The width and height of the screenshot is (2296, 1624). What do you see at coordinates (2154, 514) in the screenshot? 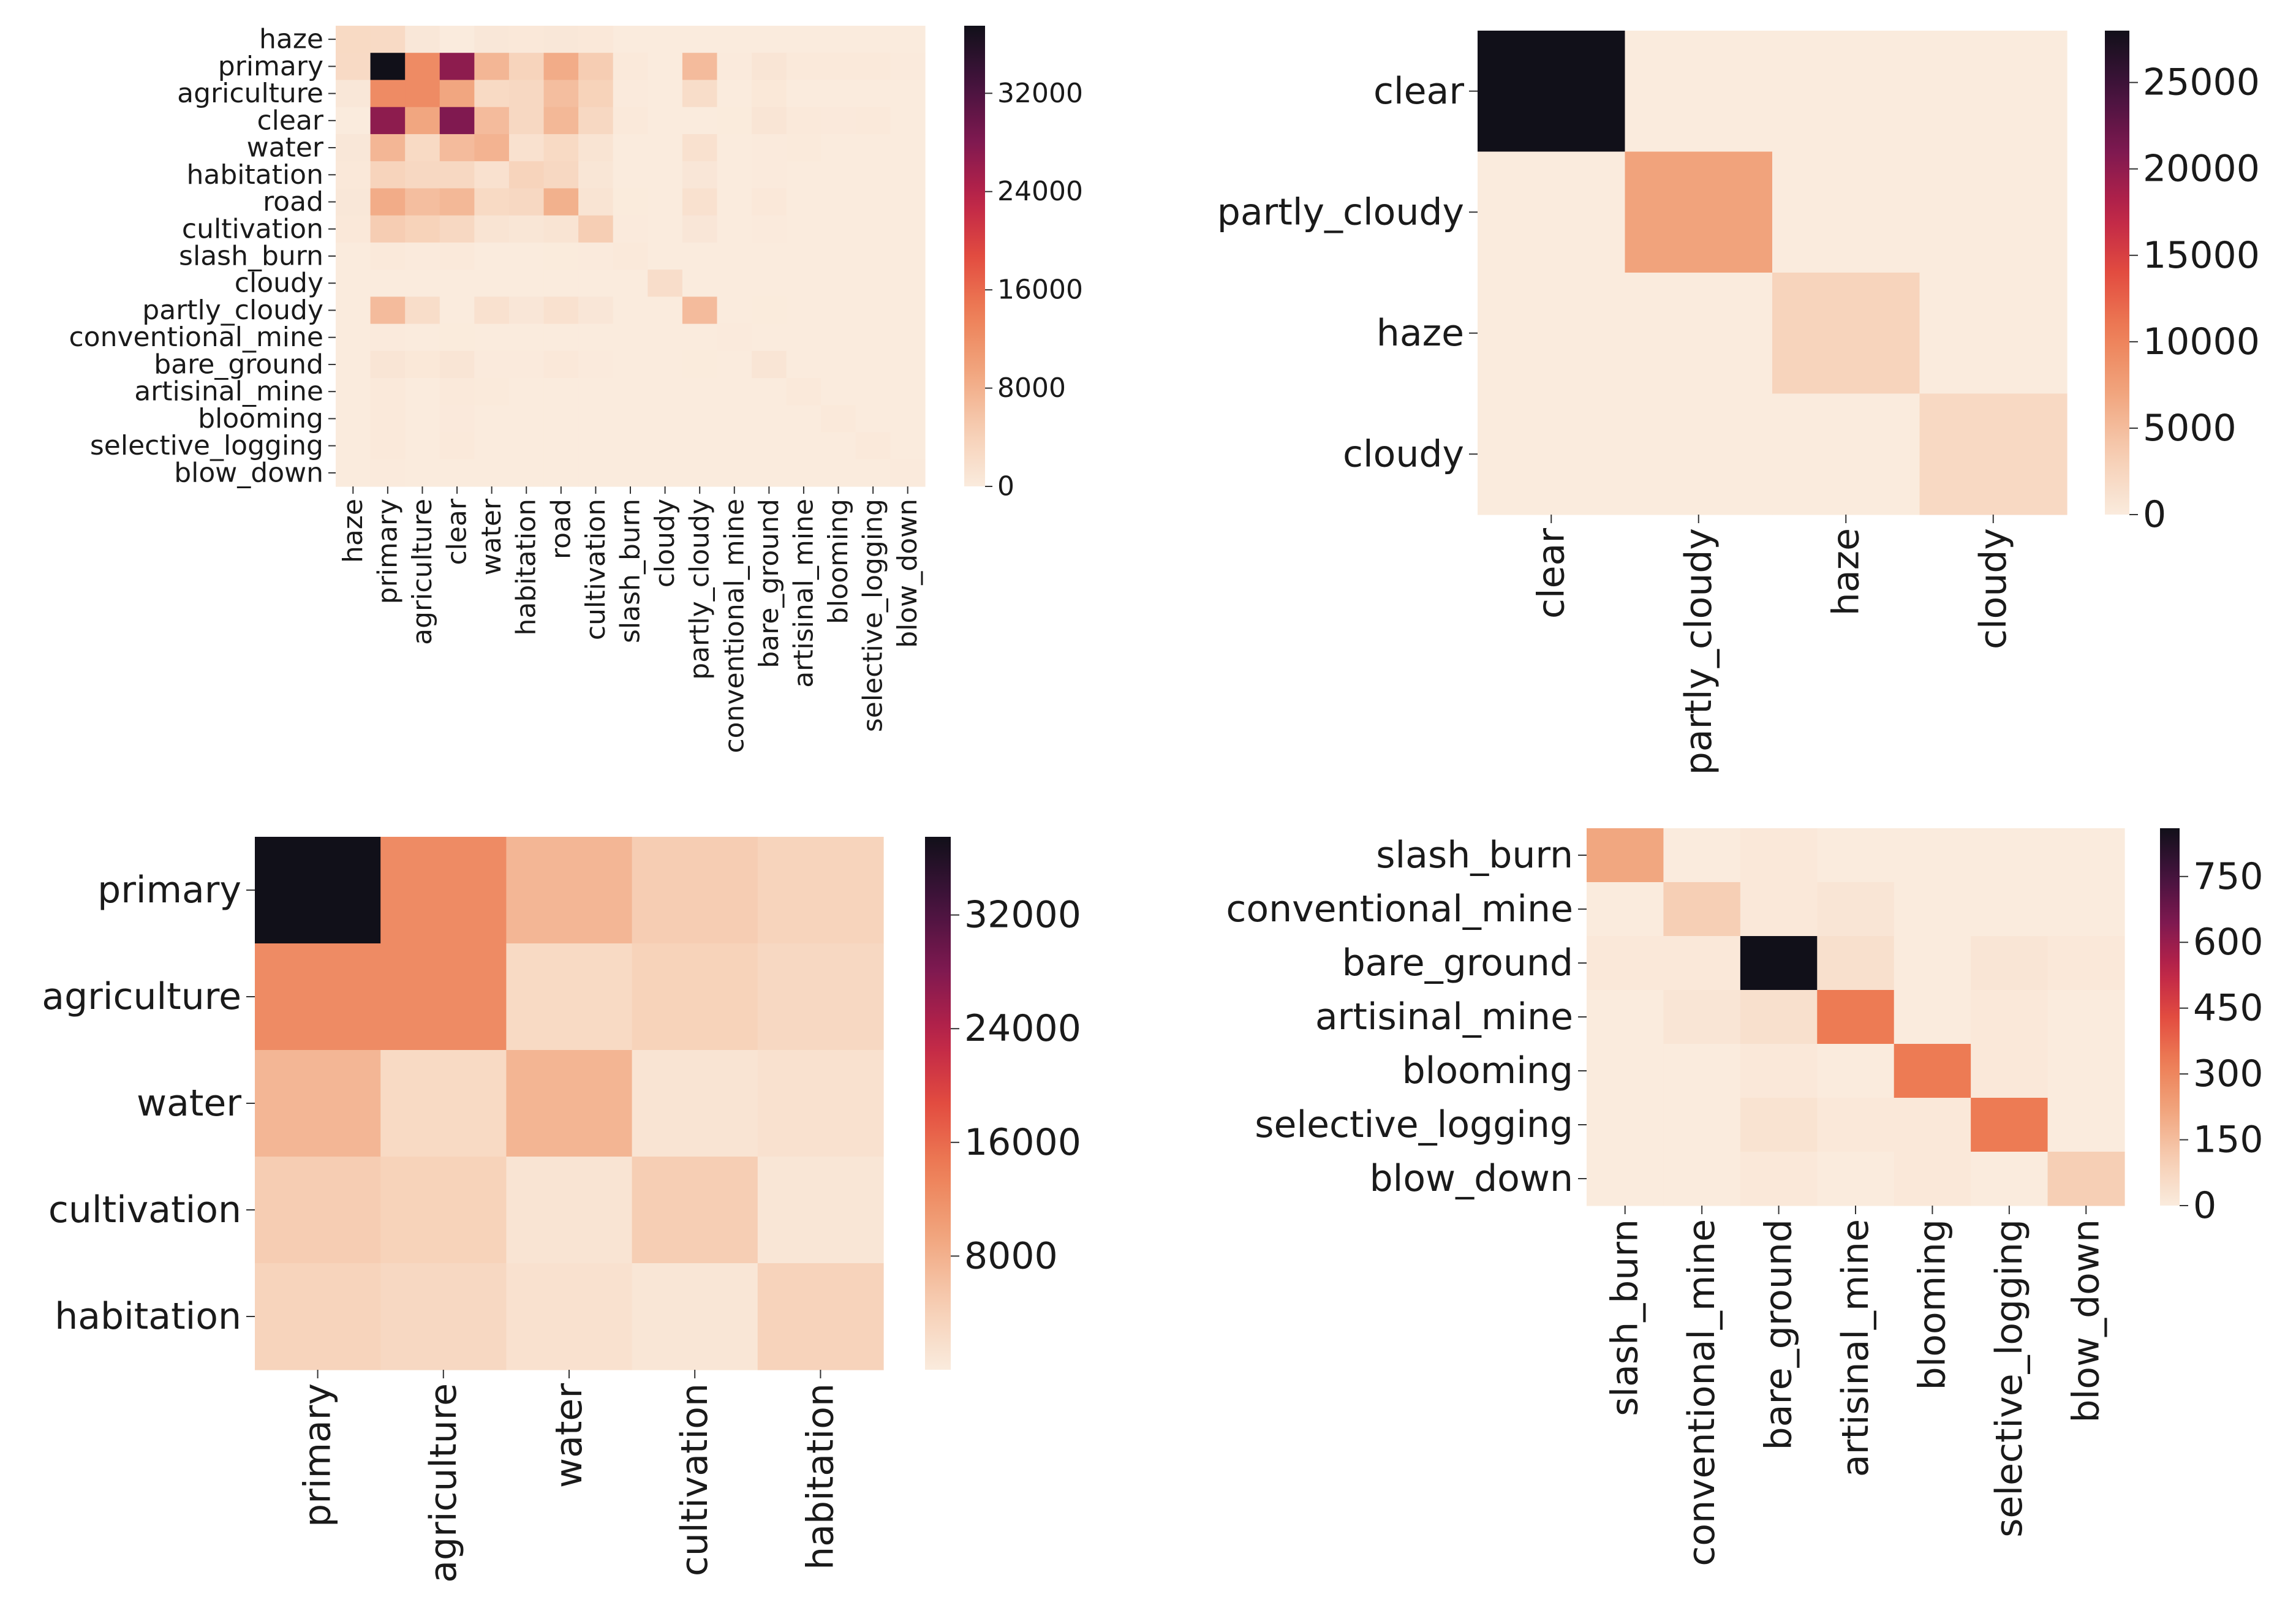
I see `colorbar-tick-label: 0` at bounding box center [2154, 514].